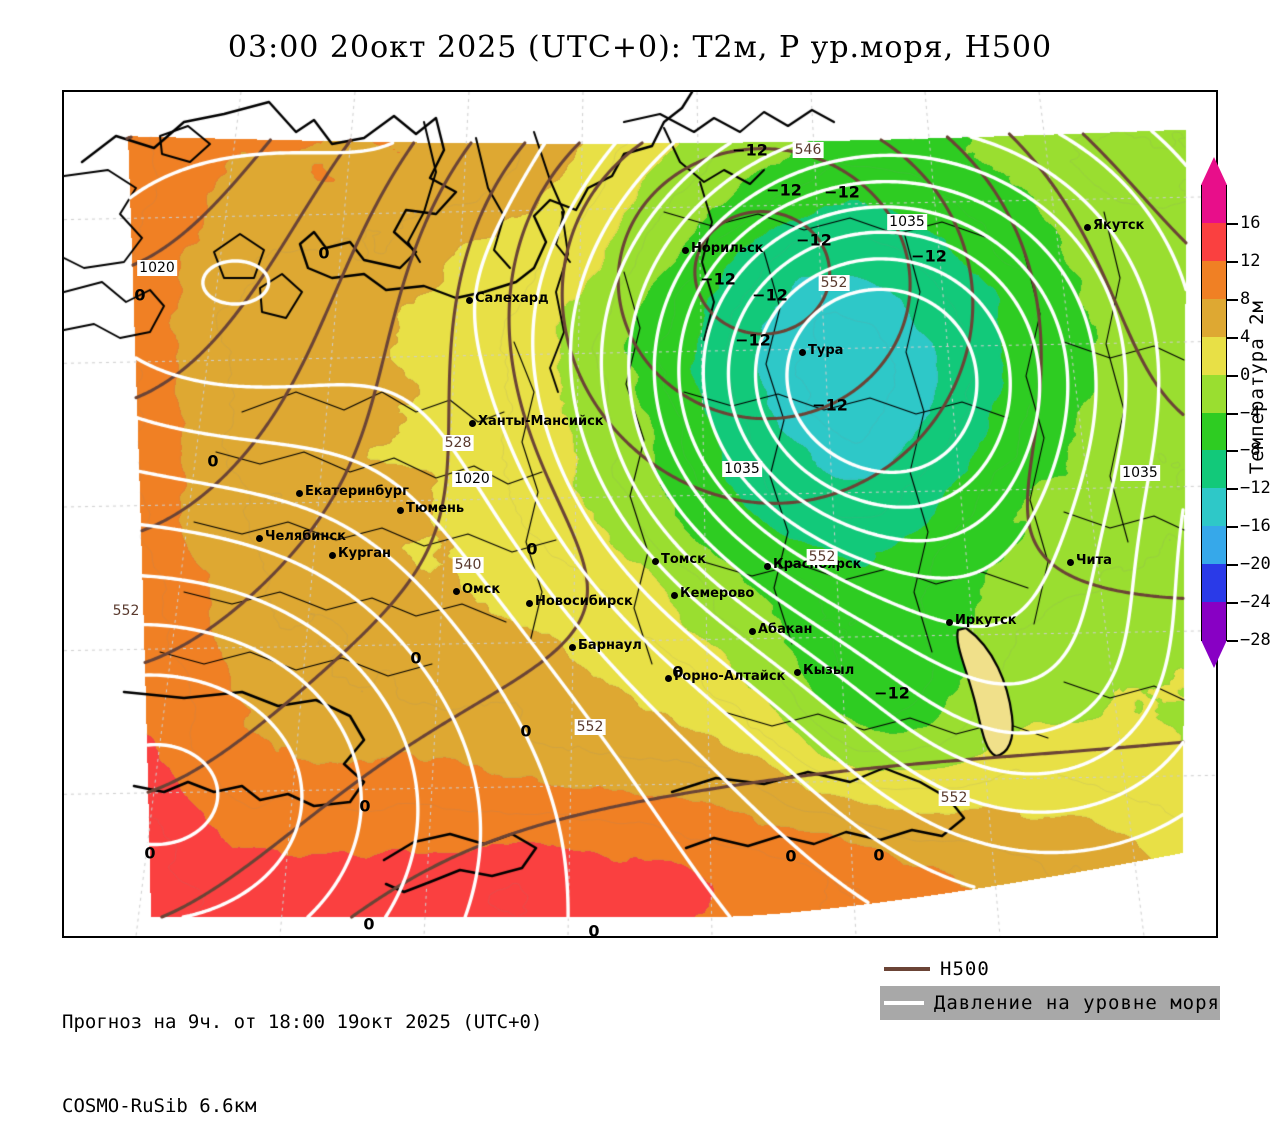  I want to click on colorbar-ticks: 16 12 8 4 0 −4 −8 −12 −16 −20 −24 −28, so click(1253, 417).